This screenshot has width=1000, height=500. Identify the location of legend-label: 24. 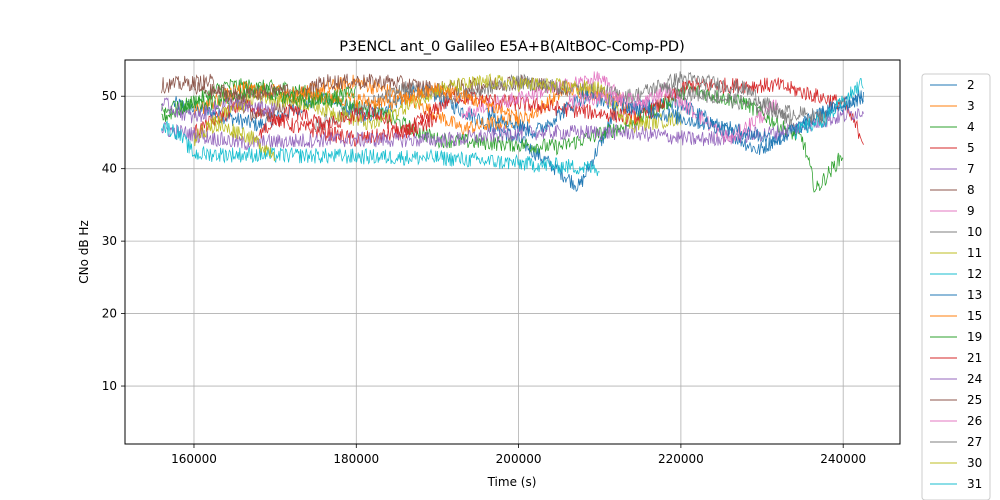
(974, 379).